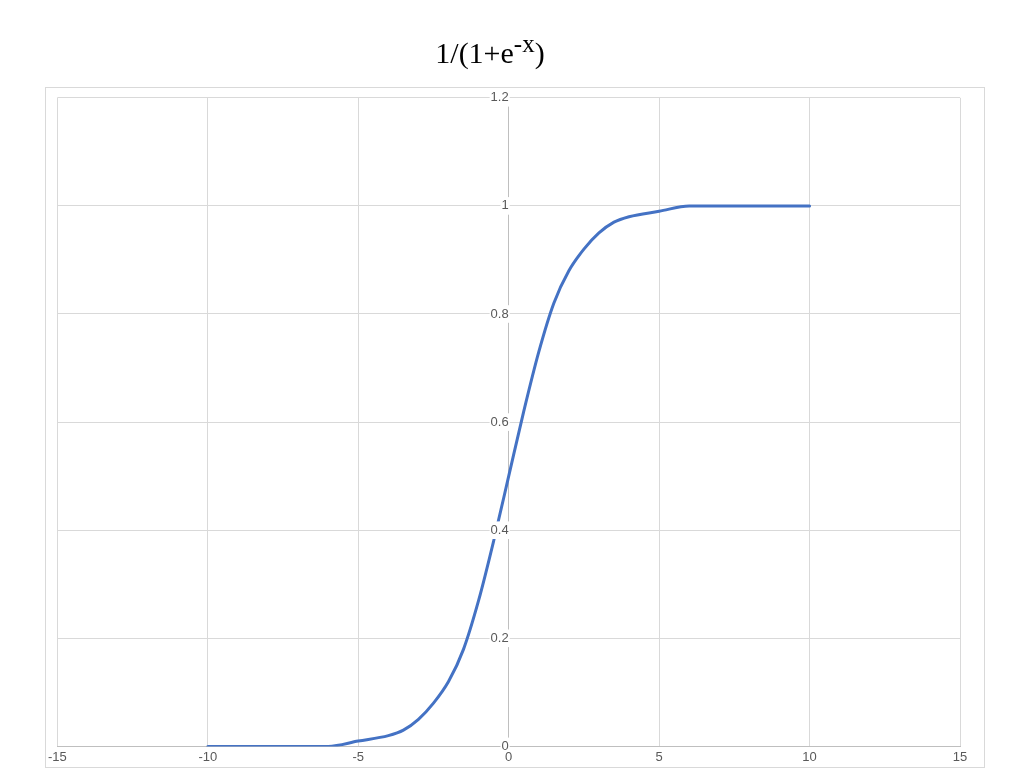 Image resolution: width=1024 pixels, height=768 pixels. Describe the element at coordinates (505, 745) in the screenshot. I see `y-tick-label: 0` at that location.